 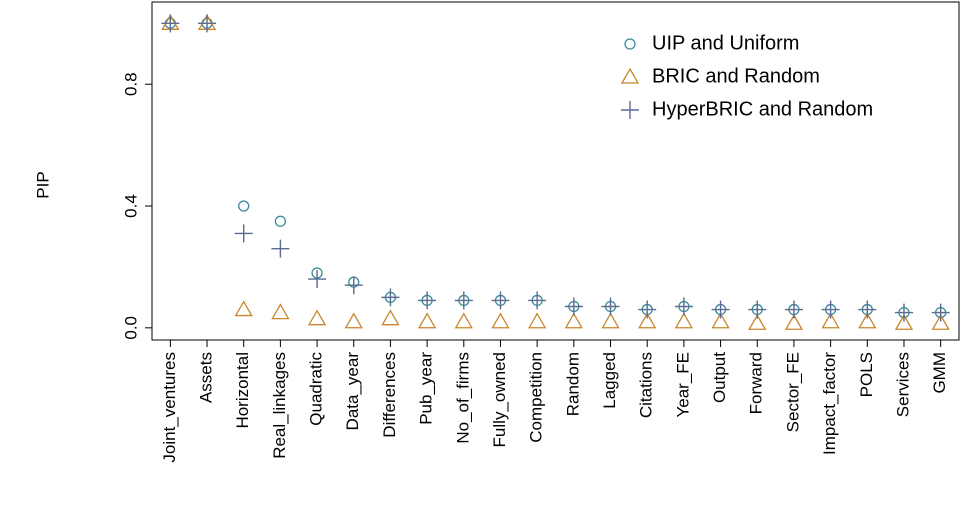 I want to click on y-tick-label: 0.8, so click(x=130, y=84).